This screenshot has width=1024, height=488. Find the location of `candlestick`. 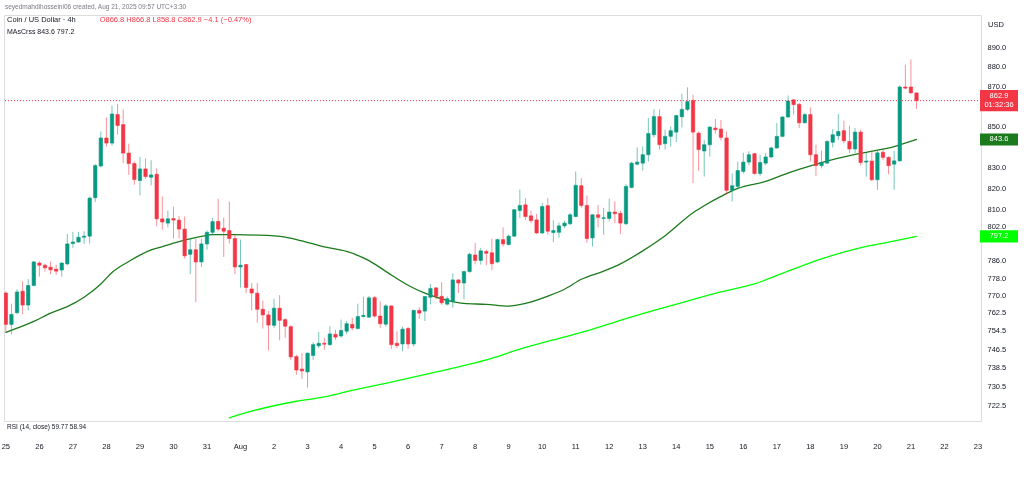

candlestick is located at coordinates (167, 219).